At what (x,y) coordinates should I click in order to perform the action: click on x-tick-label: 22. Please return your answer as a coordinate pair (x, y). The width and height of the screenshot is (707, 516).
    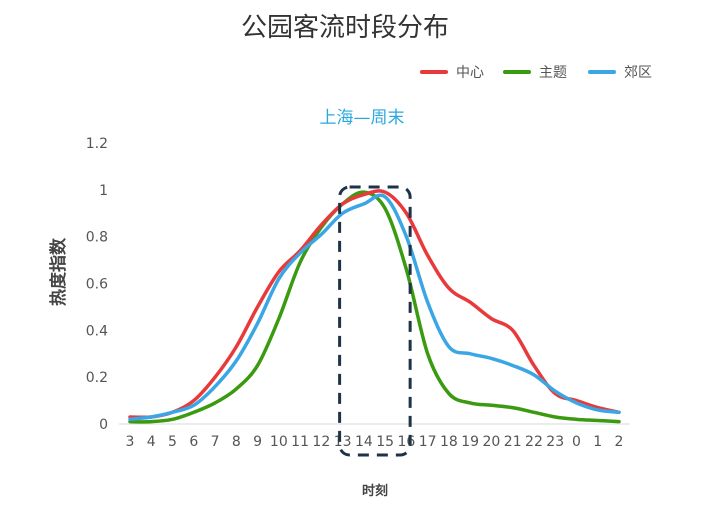
    Looking at the image, I should click on (534, 442).